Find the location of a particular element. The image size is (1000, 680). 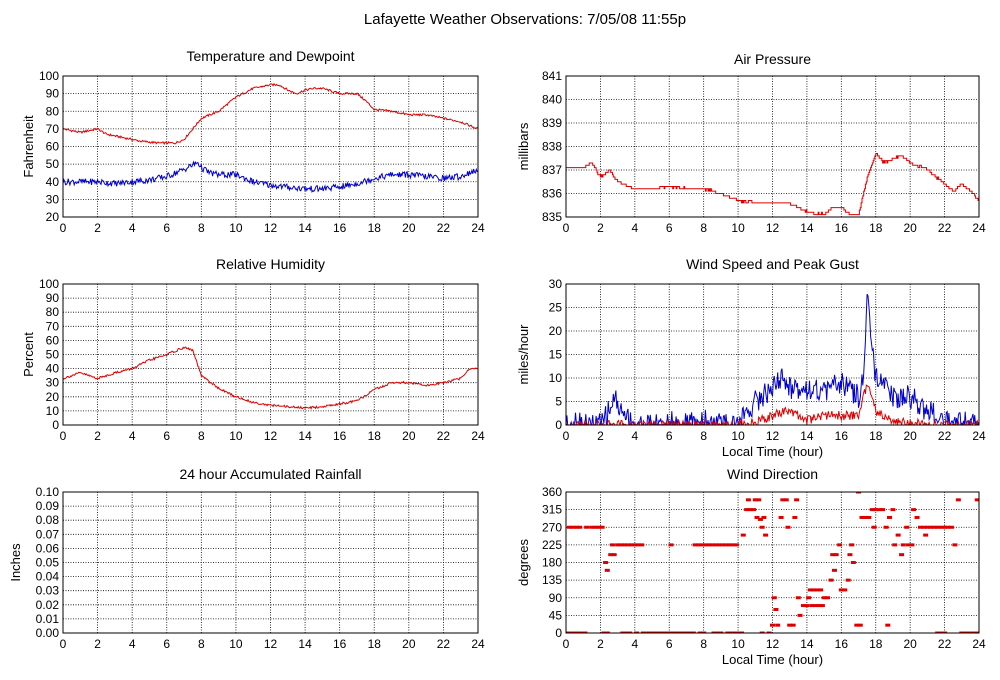

direction-x-axis-label: Local Time (hour) is located at coordinates (772, 659).